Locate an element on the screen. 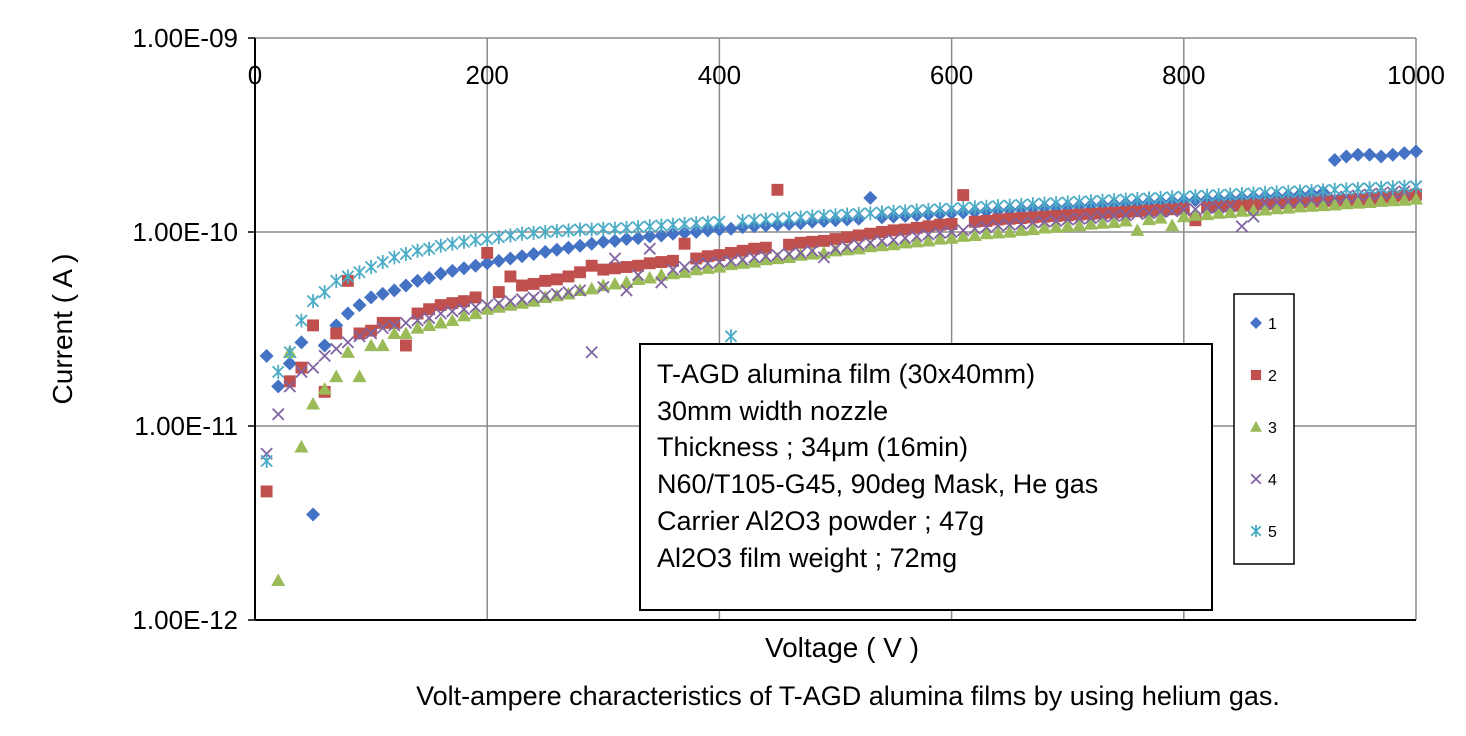  y-tick-label: 1.00E-11 is located at coordinates (186, 426).